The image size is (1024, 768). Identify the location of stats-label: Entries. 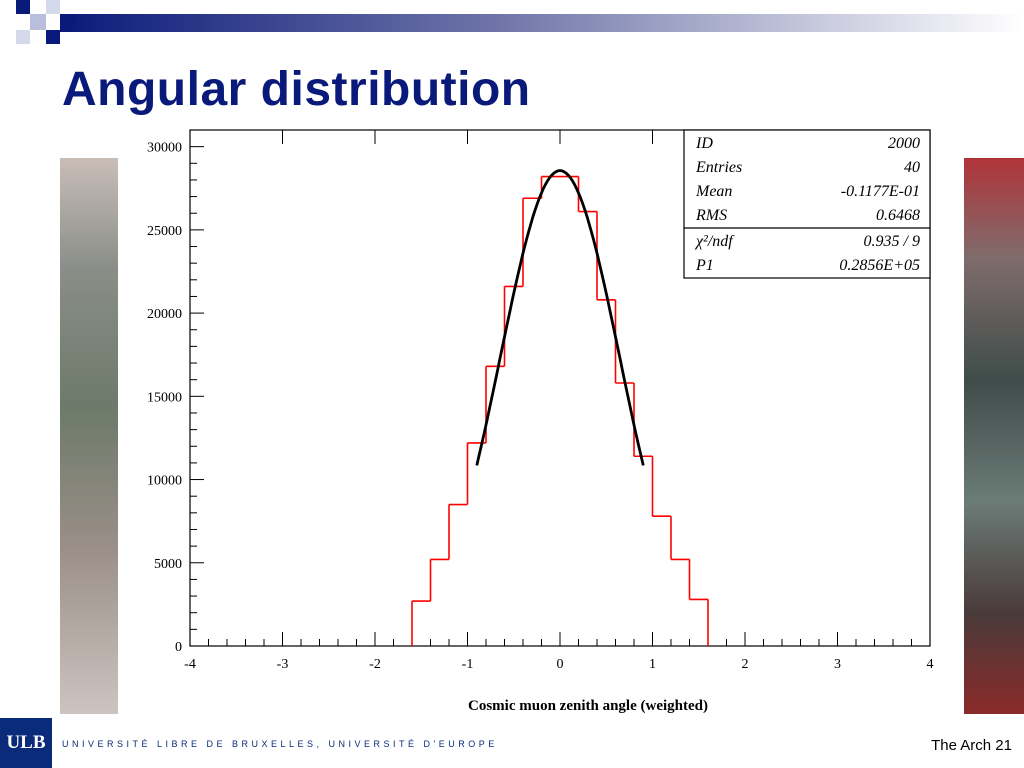
(718, 167).